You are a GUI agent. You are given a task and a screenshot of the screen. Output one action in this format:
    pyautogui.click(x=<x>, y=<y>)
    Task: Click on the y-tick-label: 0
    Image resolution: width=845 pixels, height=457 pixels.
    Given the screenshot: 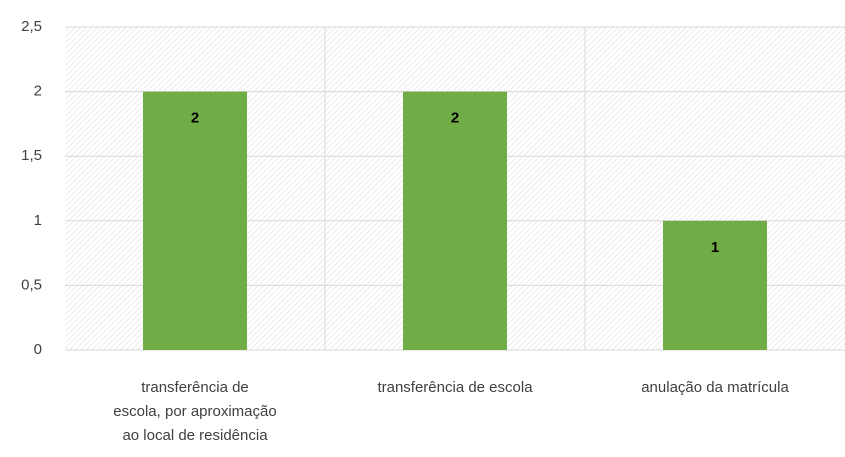 What is the action you would take?
    pyautogui.click(x=38, y=349)
    